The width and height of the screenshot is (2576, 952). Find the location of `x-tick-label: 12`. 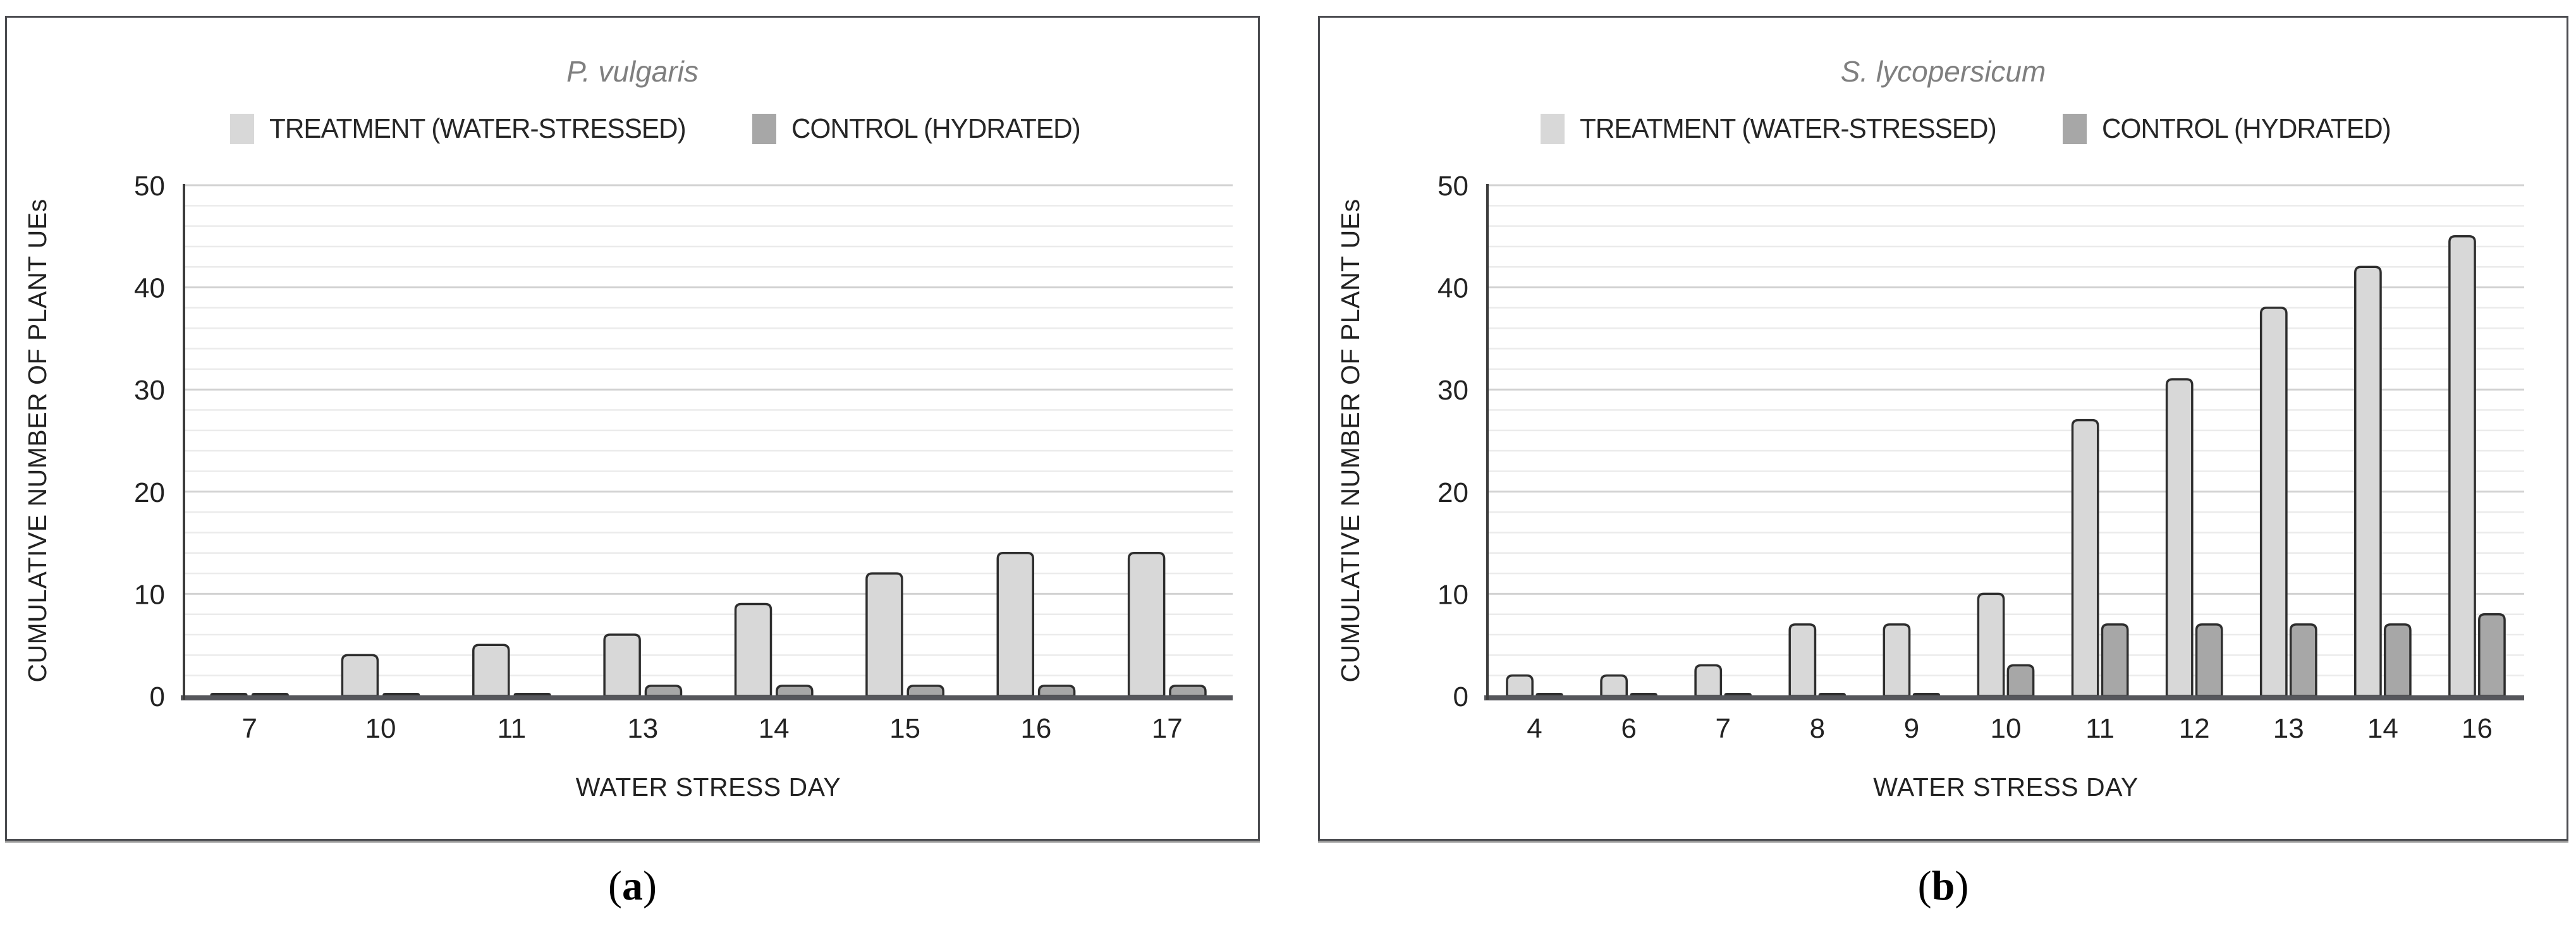

x-tick-label: 12 is located at coordinates (2194, 728).